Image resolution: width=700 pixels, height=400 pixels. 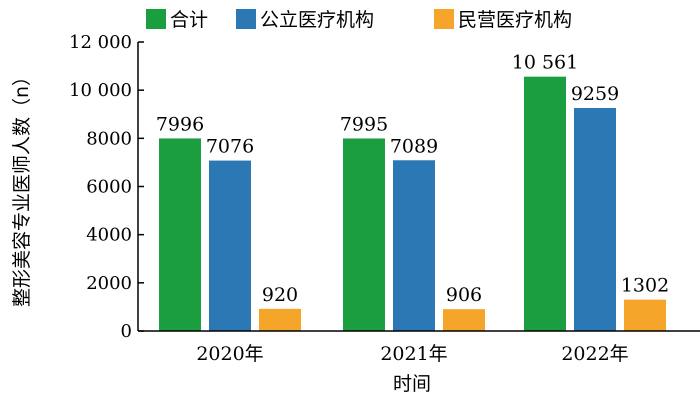 I want to click on x-axis-title: 时间, so click(x=412, y=384).